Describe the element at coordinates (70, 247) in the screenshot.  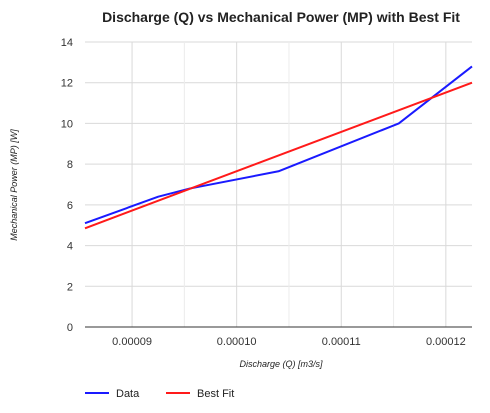
I see `y-tick-label: 4` at that location.